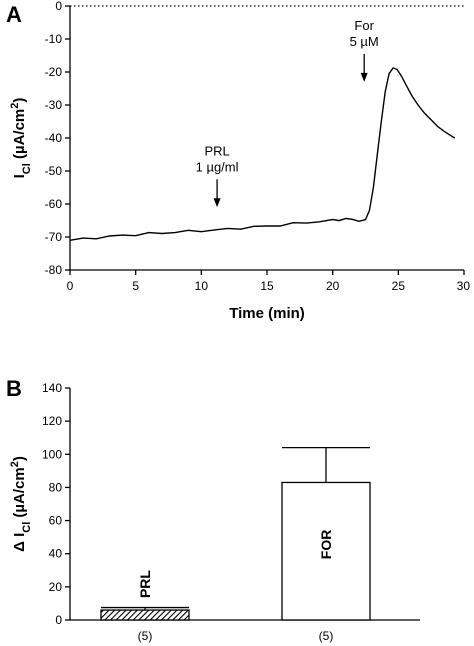 The width and height of the screenshot is (474, 646). Describe the element at coordinates (54, 72) in the screenshot. I see `panel-a-y-tick-label: -20` at that location.